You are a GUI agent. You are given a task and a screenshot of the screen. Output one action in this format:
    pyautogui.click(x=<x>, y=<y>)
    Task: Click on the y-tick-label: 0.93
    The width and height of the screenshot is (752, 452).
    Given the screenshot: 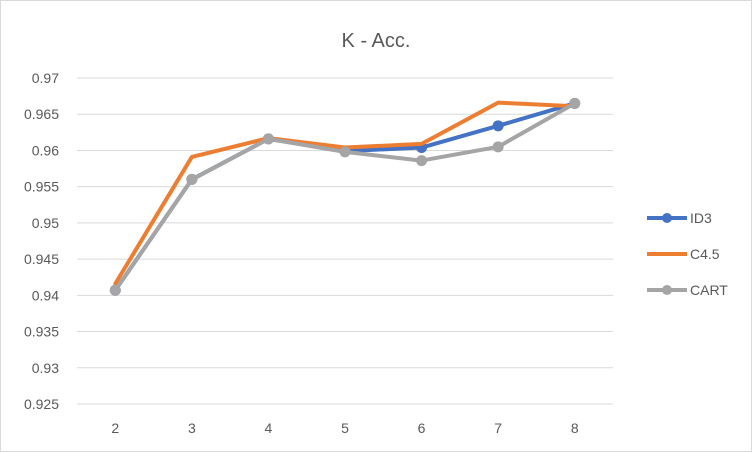 What is the action you would take?
    pyautogui.click(x=45, y=368)
    